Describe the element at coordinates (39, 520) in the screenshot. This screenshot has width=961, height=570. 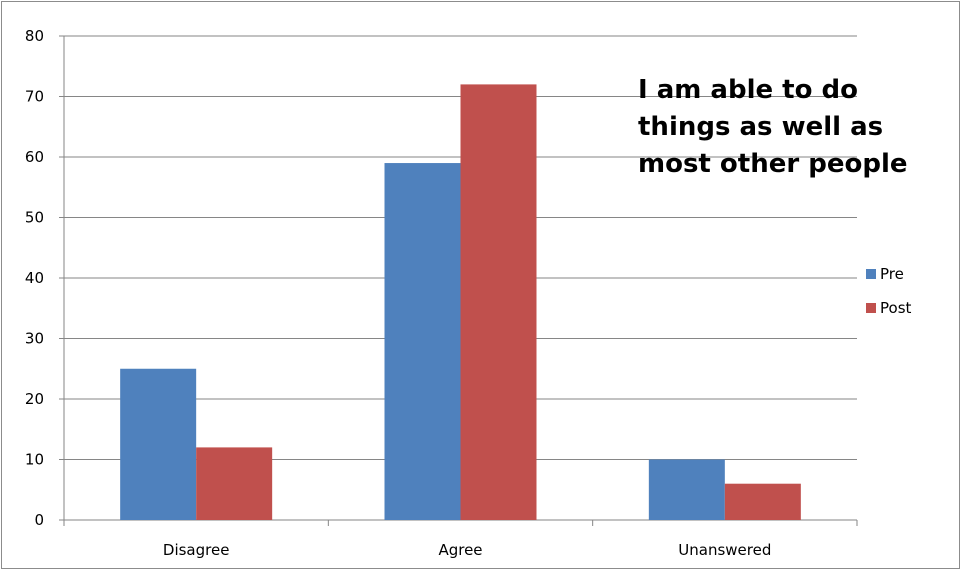
I see `y-tick-label-0: 0` at that location.